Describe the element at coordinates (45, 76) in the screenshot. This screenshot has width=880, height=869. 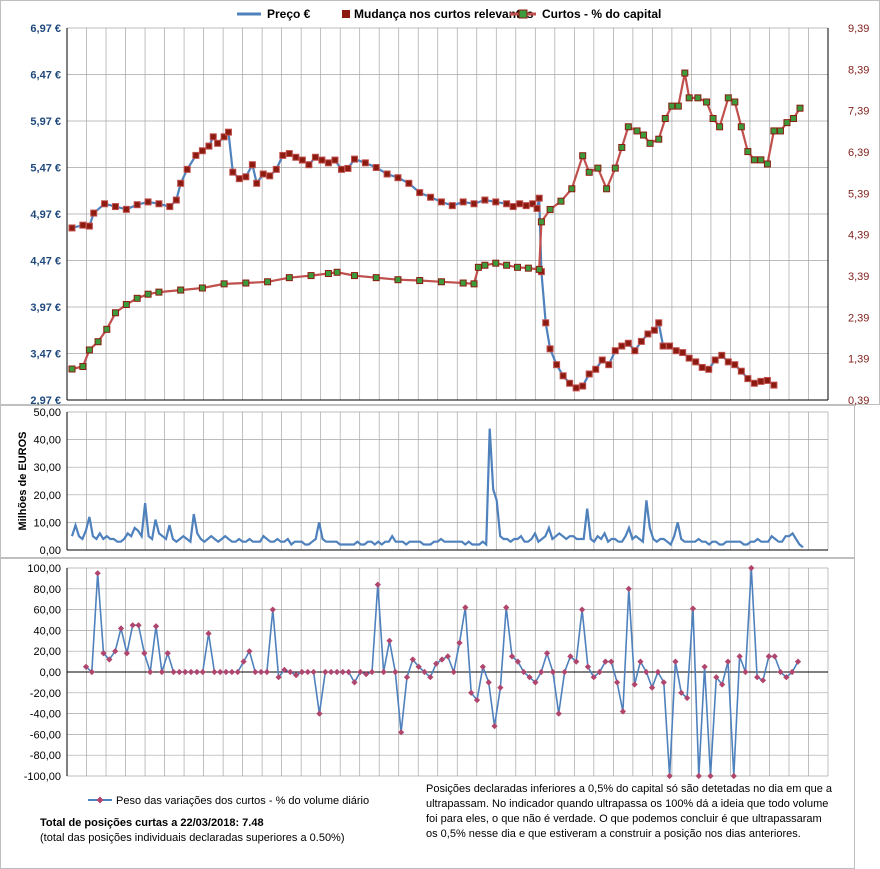
I see `y-left-tick-label: 6,47 €` at that location.